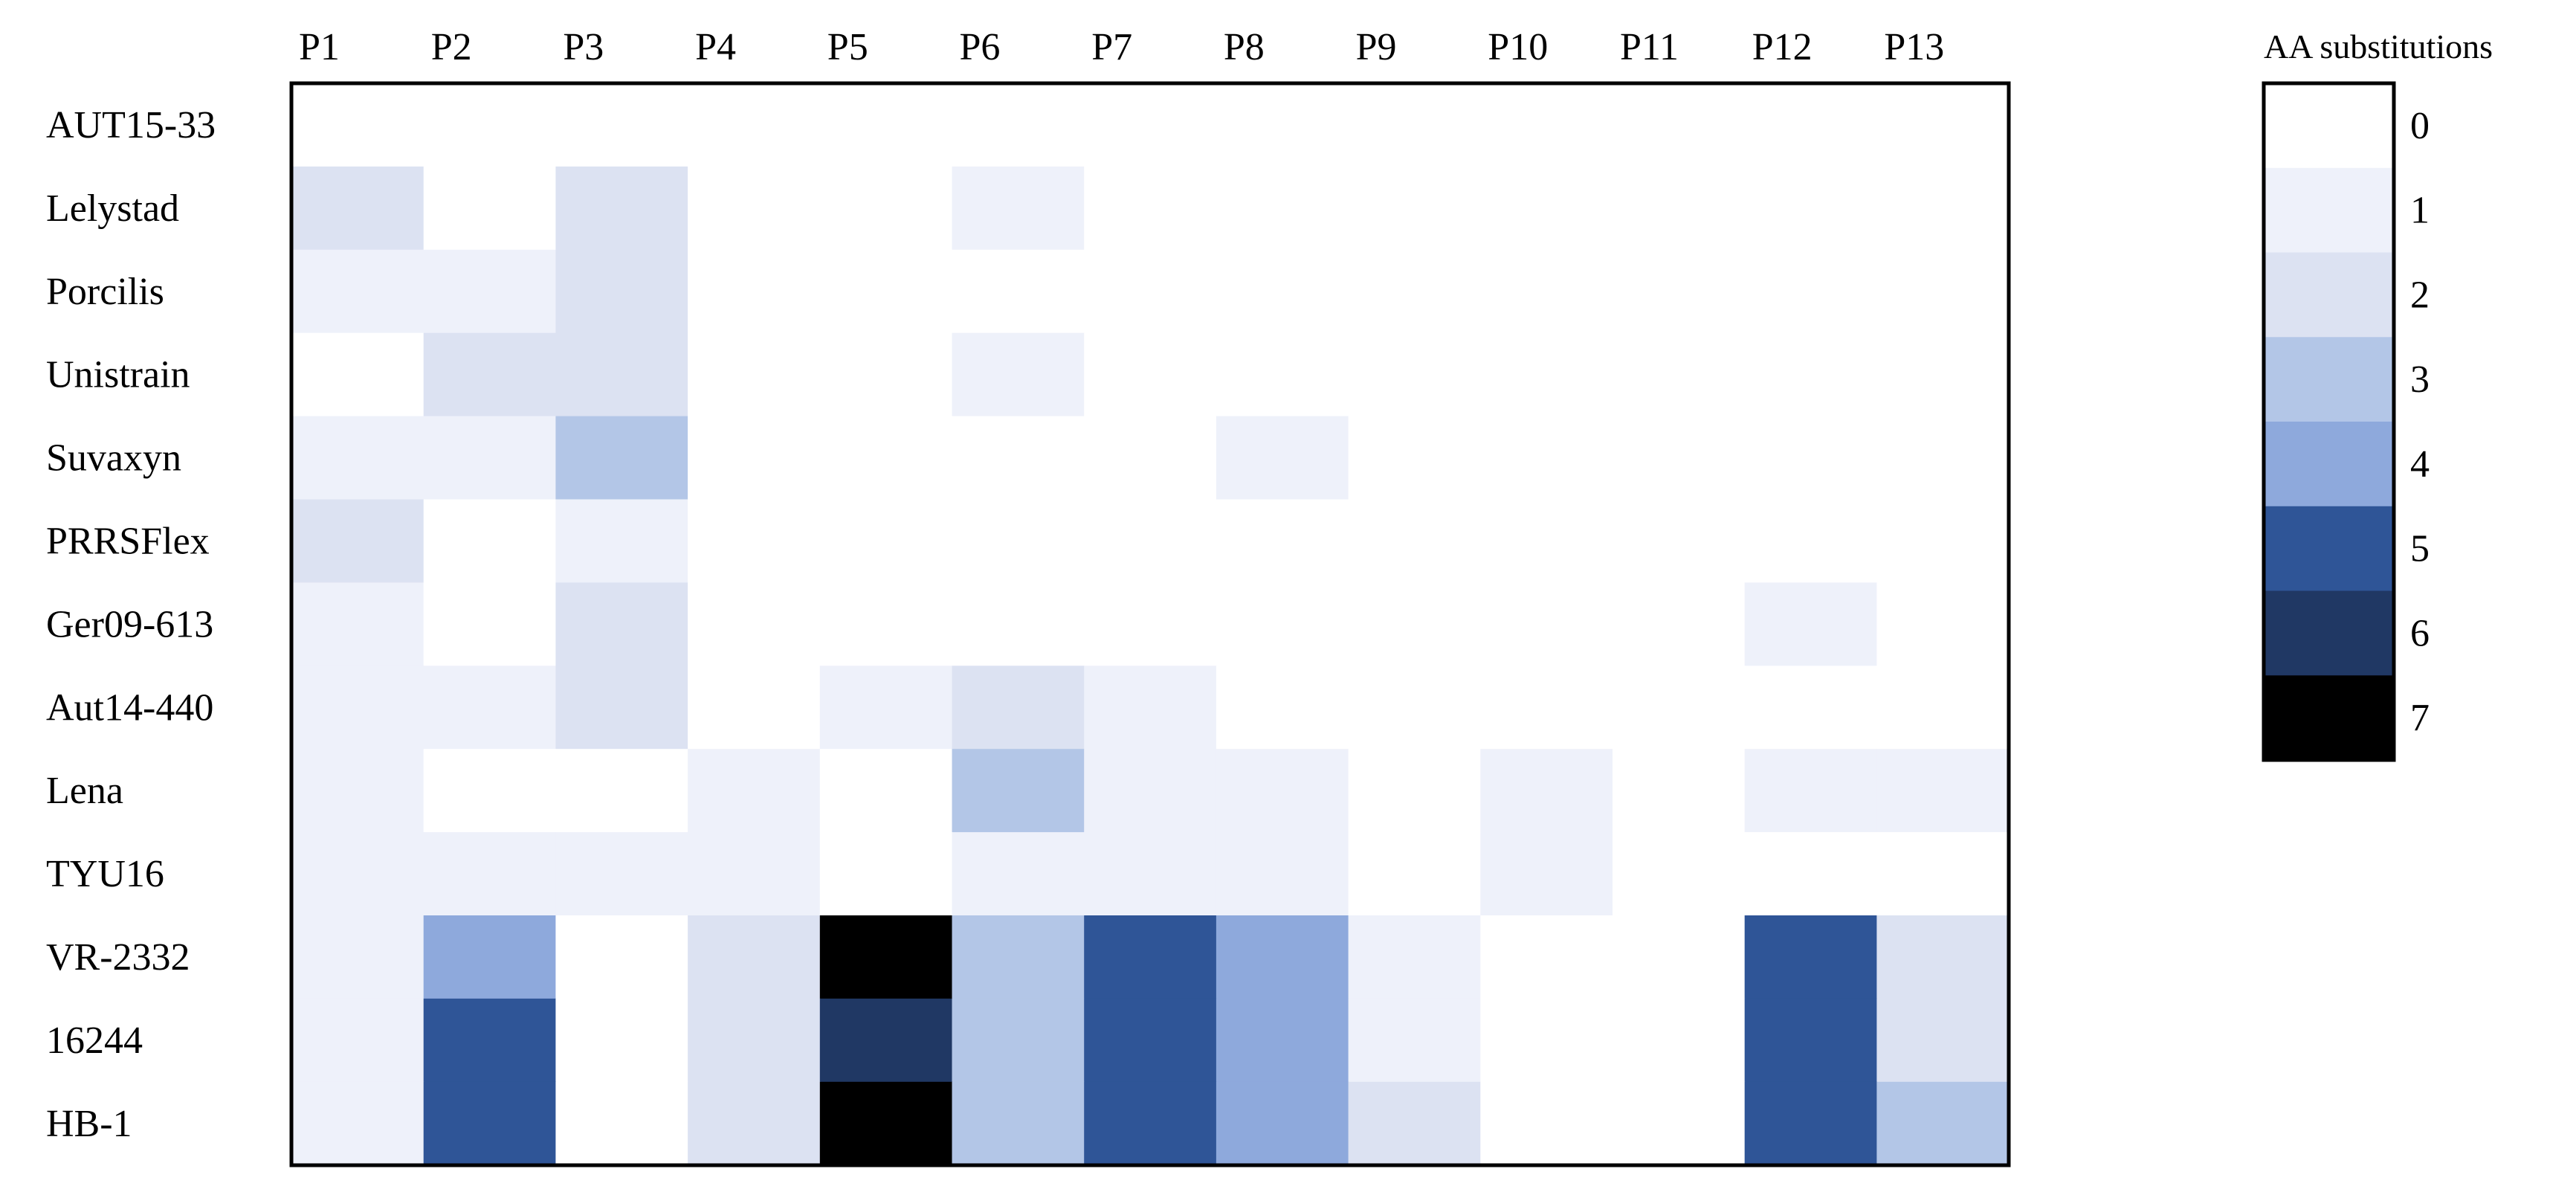  I want to click on heatmap-cell-AUT15-33-P9, so click(1414, 125).